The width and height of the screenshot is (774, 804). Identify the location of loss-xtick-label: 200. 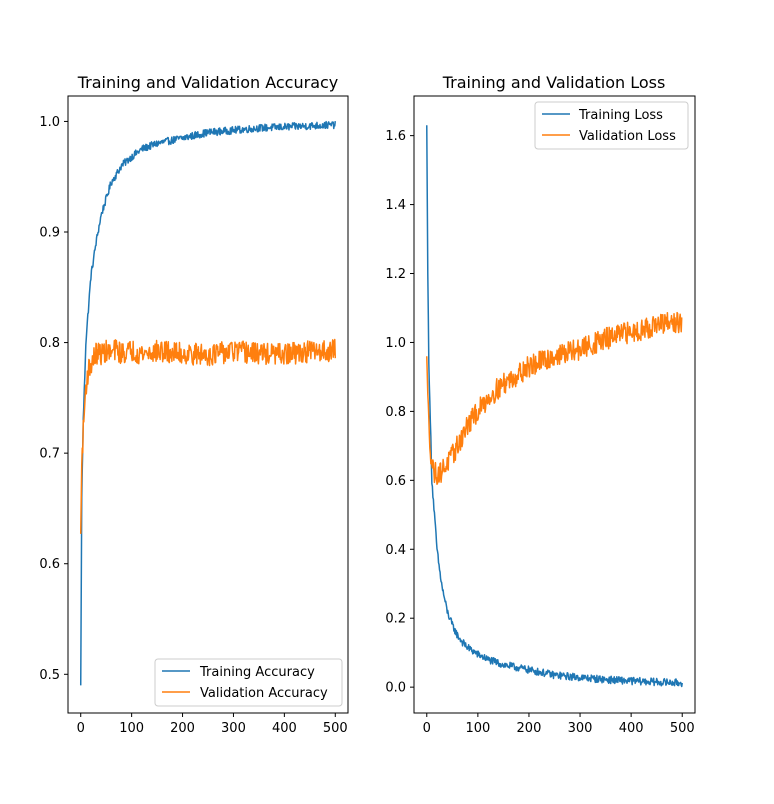
(529, 728).